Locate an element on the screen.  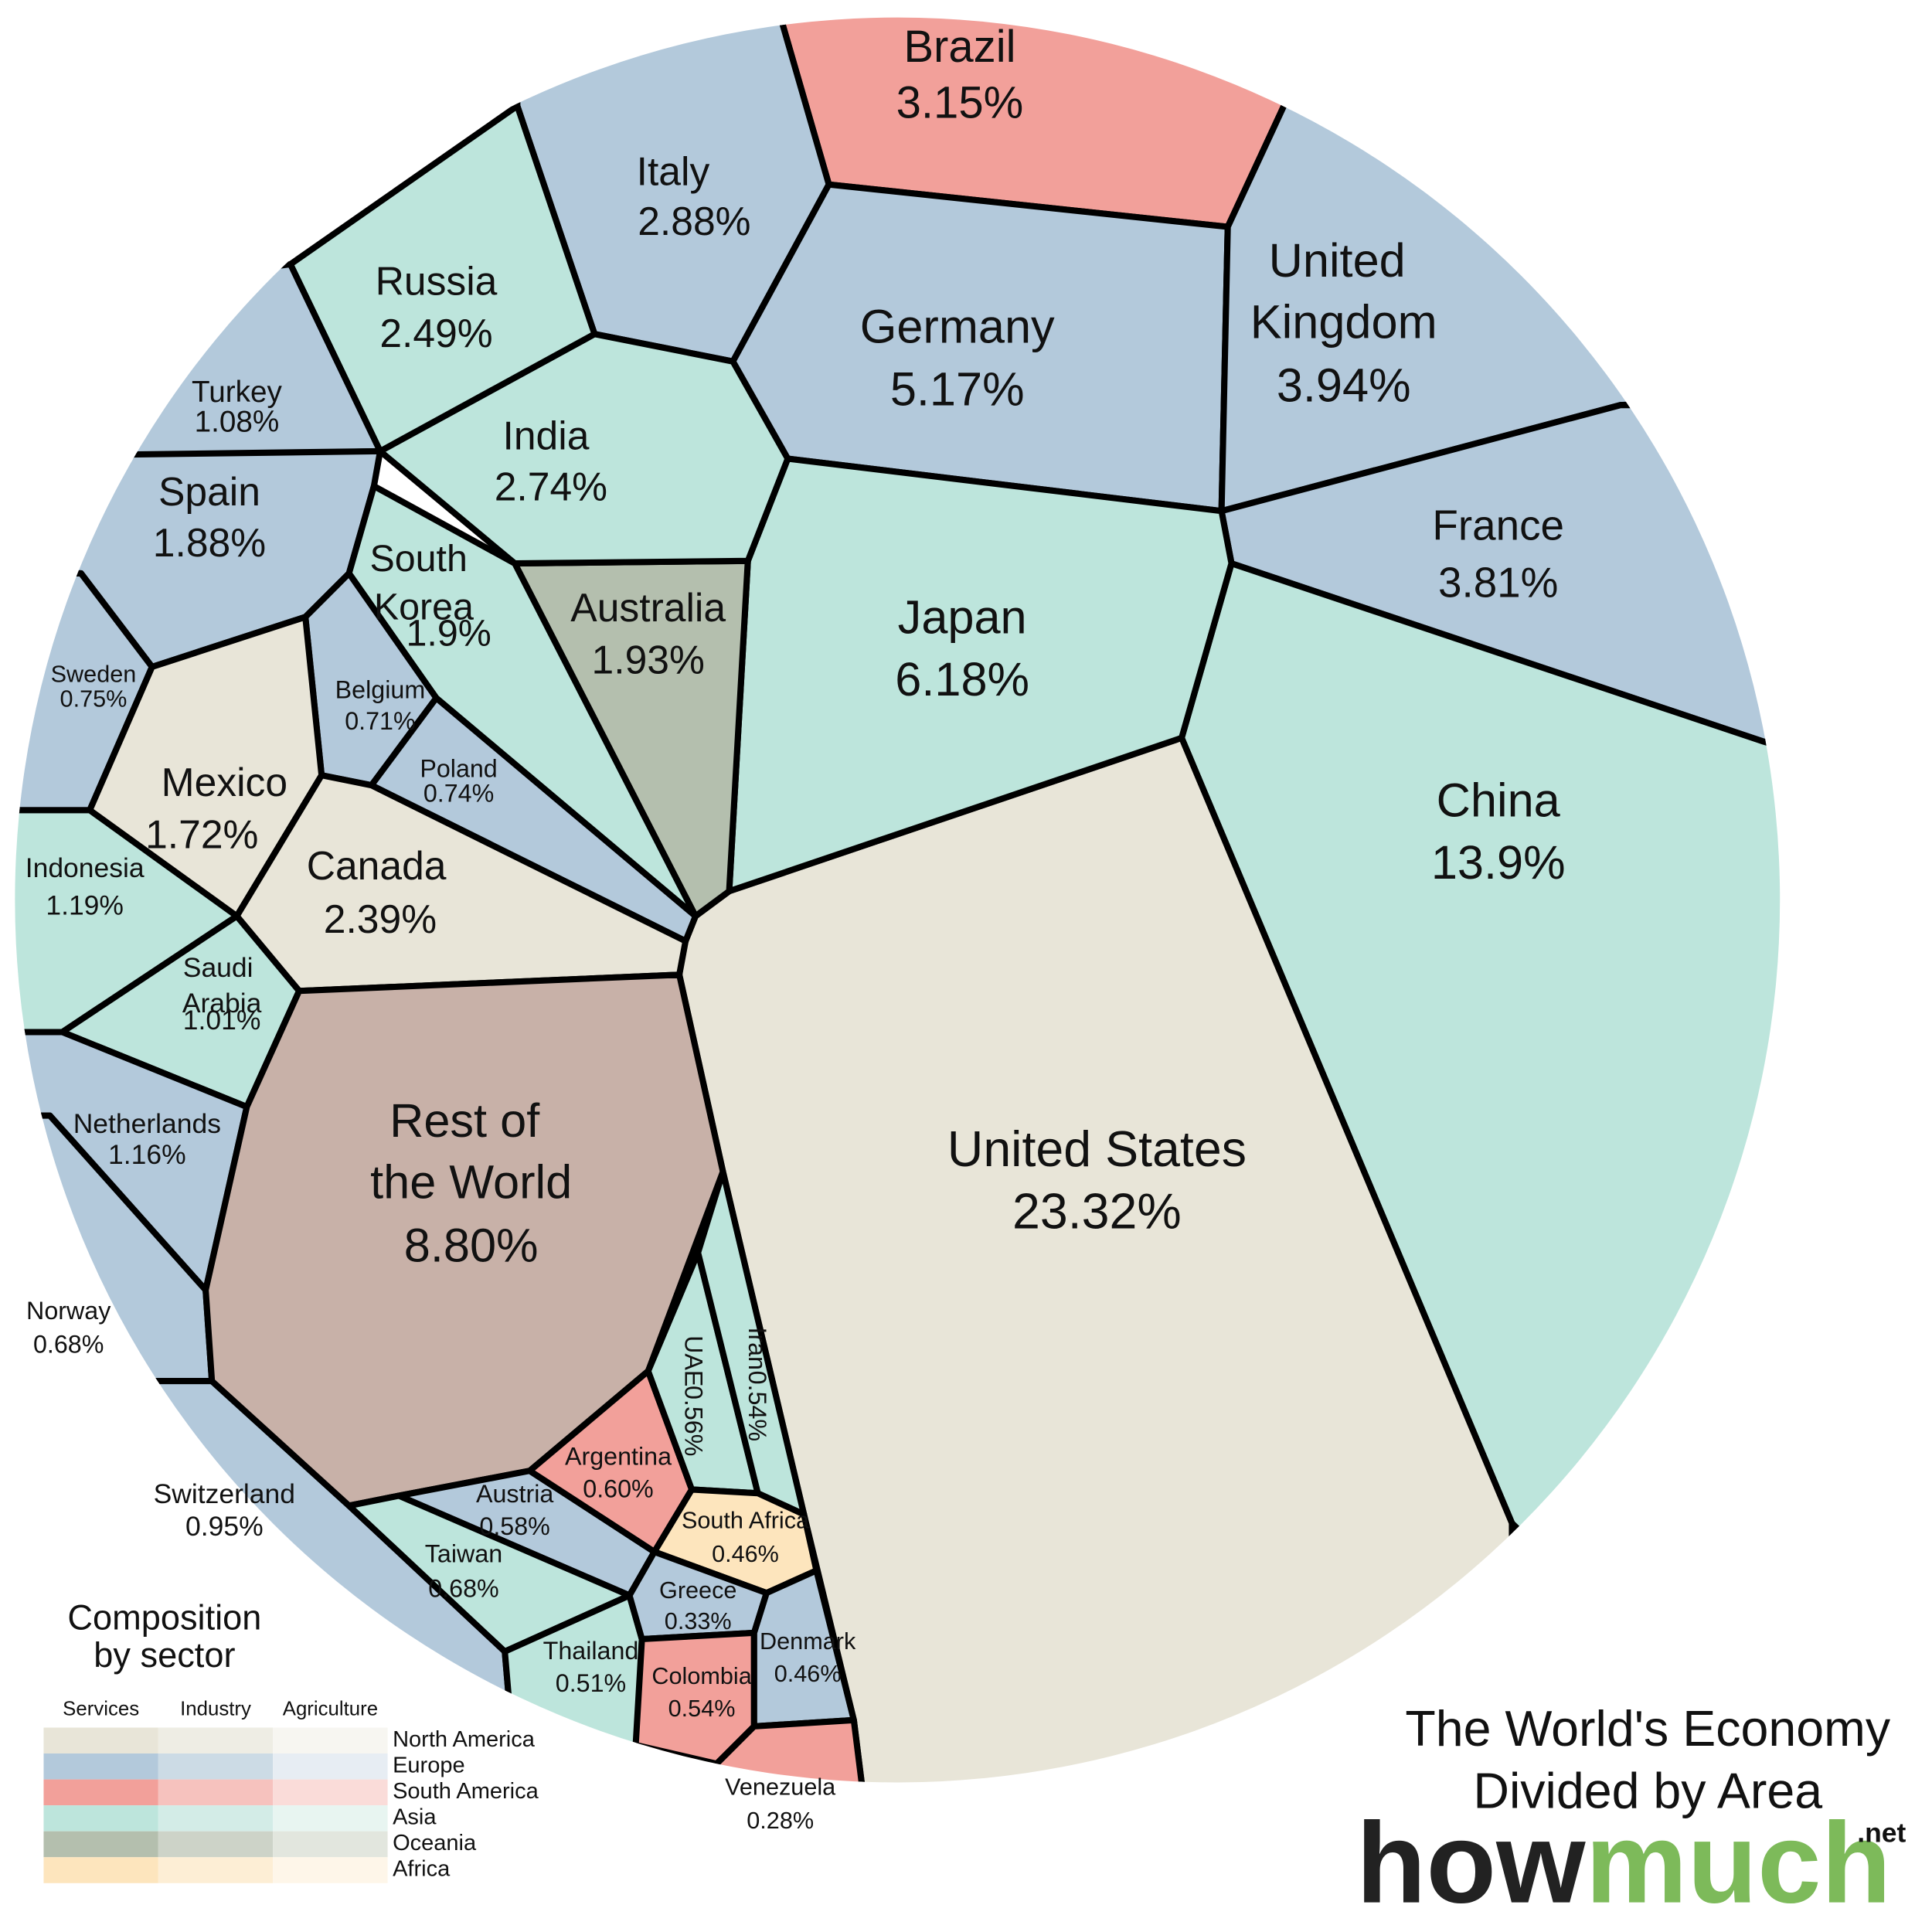
cell-value-label: 0.60% is located at coordinates (618, 1489).